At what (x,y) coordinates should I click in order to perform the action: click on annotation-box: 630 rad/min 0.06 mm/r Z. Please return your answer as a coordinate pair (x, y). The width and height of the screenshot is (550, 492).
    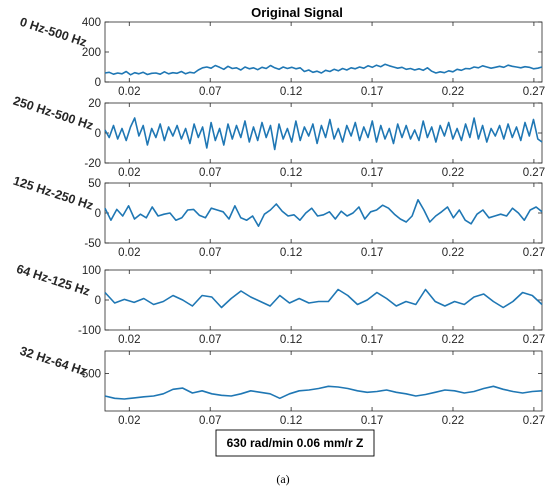
    Looking at the image, I should click on (295, 443).